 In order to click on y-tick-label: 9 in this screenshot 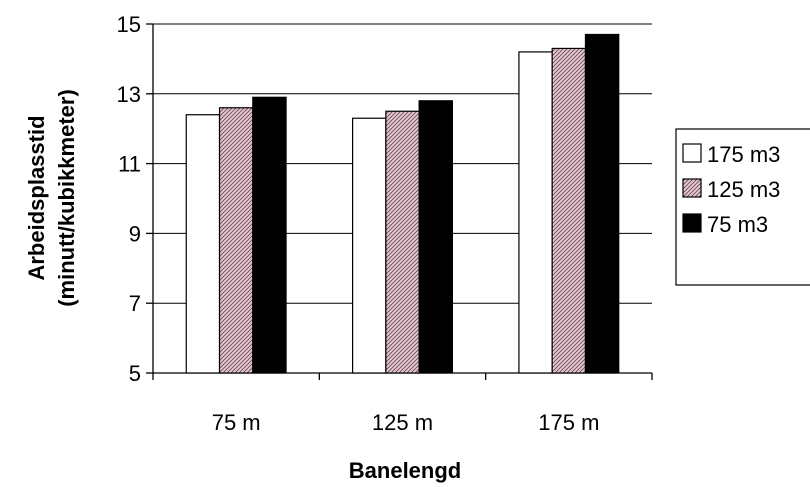, I will do `click(135, 233)`.